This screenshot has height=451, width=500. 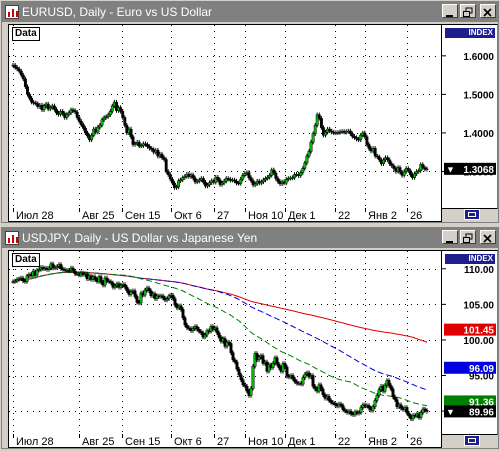 What do you see at coordinates (449, 242) in the screenshot?
I see `minimize-icon` at bounding box center [449, 242].